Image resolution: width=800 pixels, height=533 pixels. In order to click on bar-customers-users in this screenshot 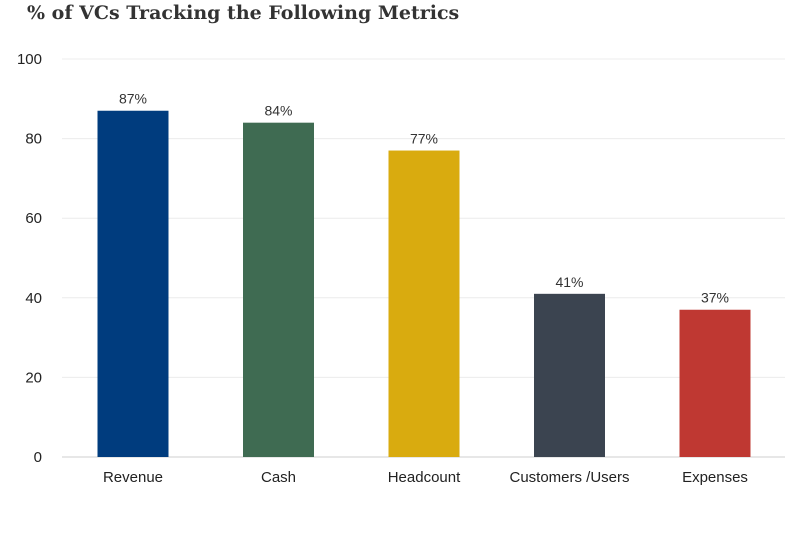, I will do `click(569, 375)`.